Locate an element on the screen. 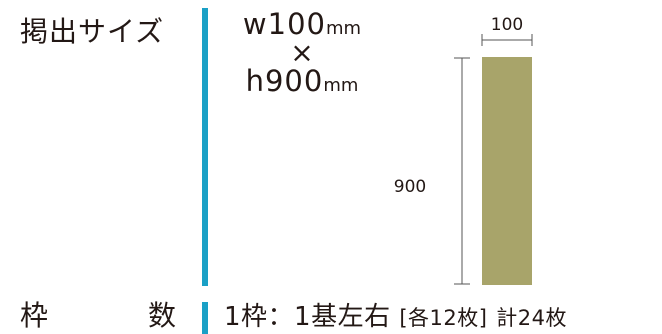 The height and width of the screenshot is (334, 662). height-value: h900 is located at coordinates (284, 81).